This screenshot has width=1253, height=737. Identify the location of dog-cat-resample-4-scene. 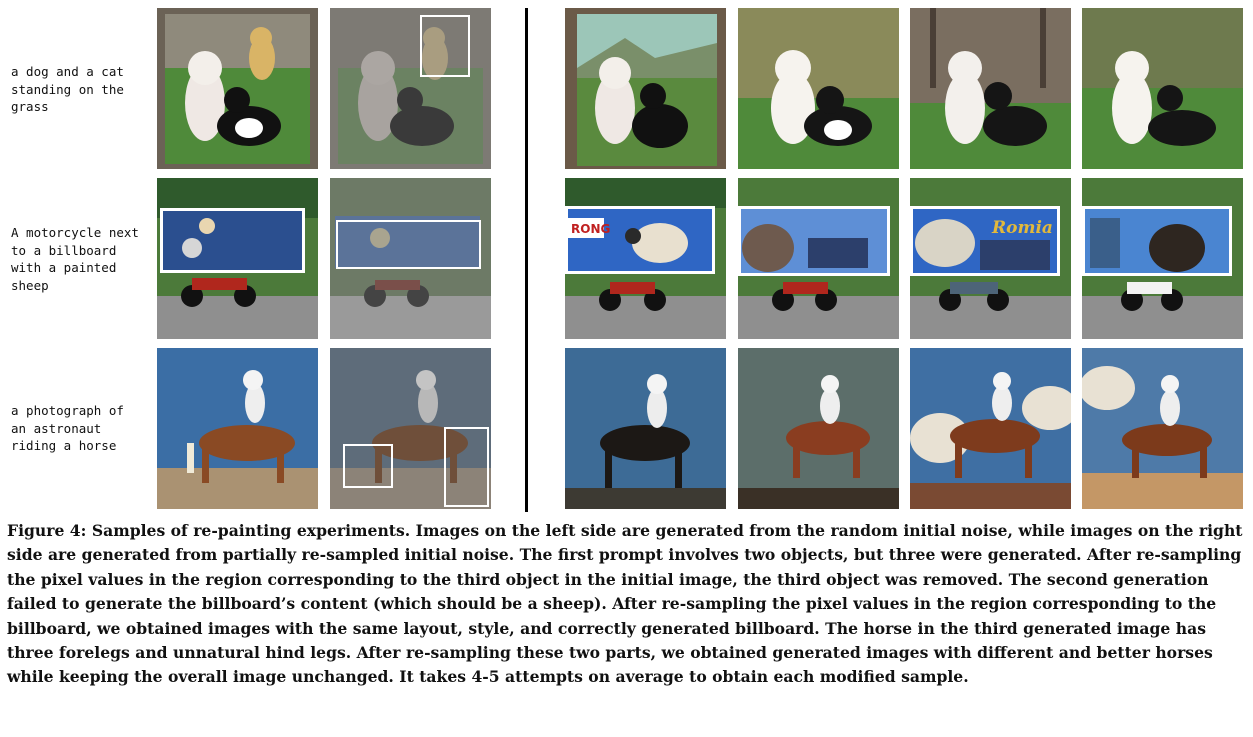
(1162, 88).